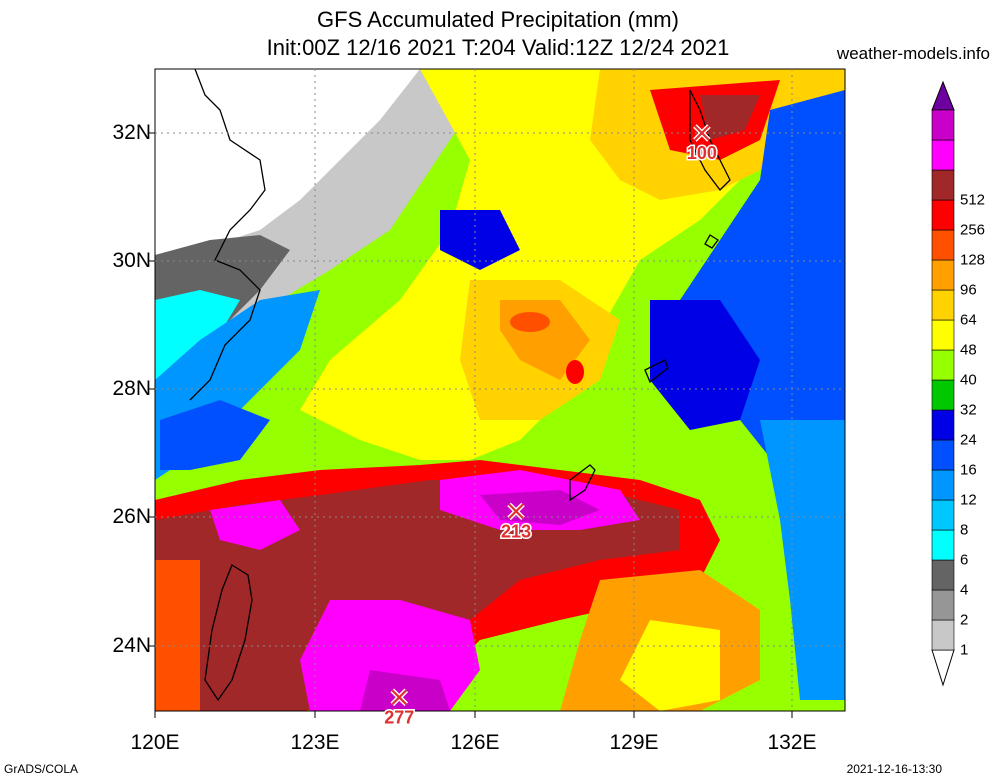 This screenshot has width=1000, height=779. I want to click on lon-label-120e: 120E, so click(155, 742).